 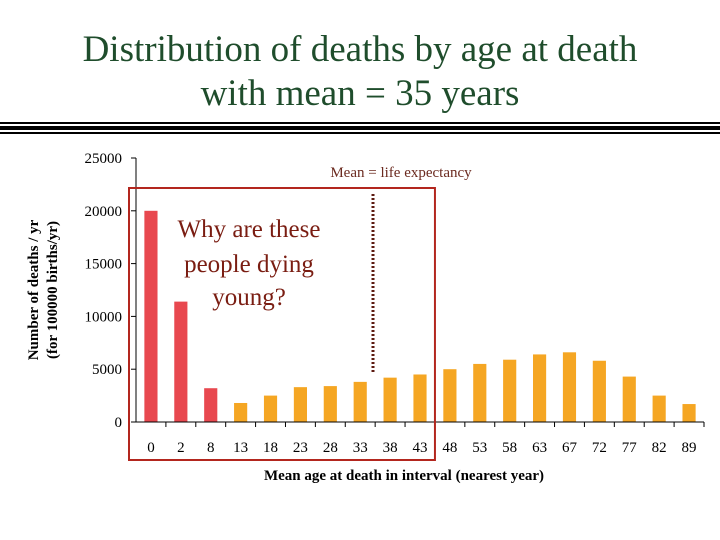 What do you see at coordinates (689, 448) in the screenshot?
I see `x-tick-label: 89` at bounding box center [689, 448].